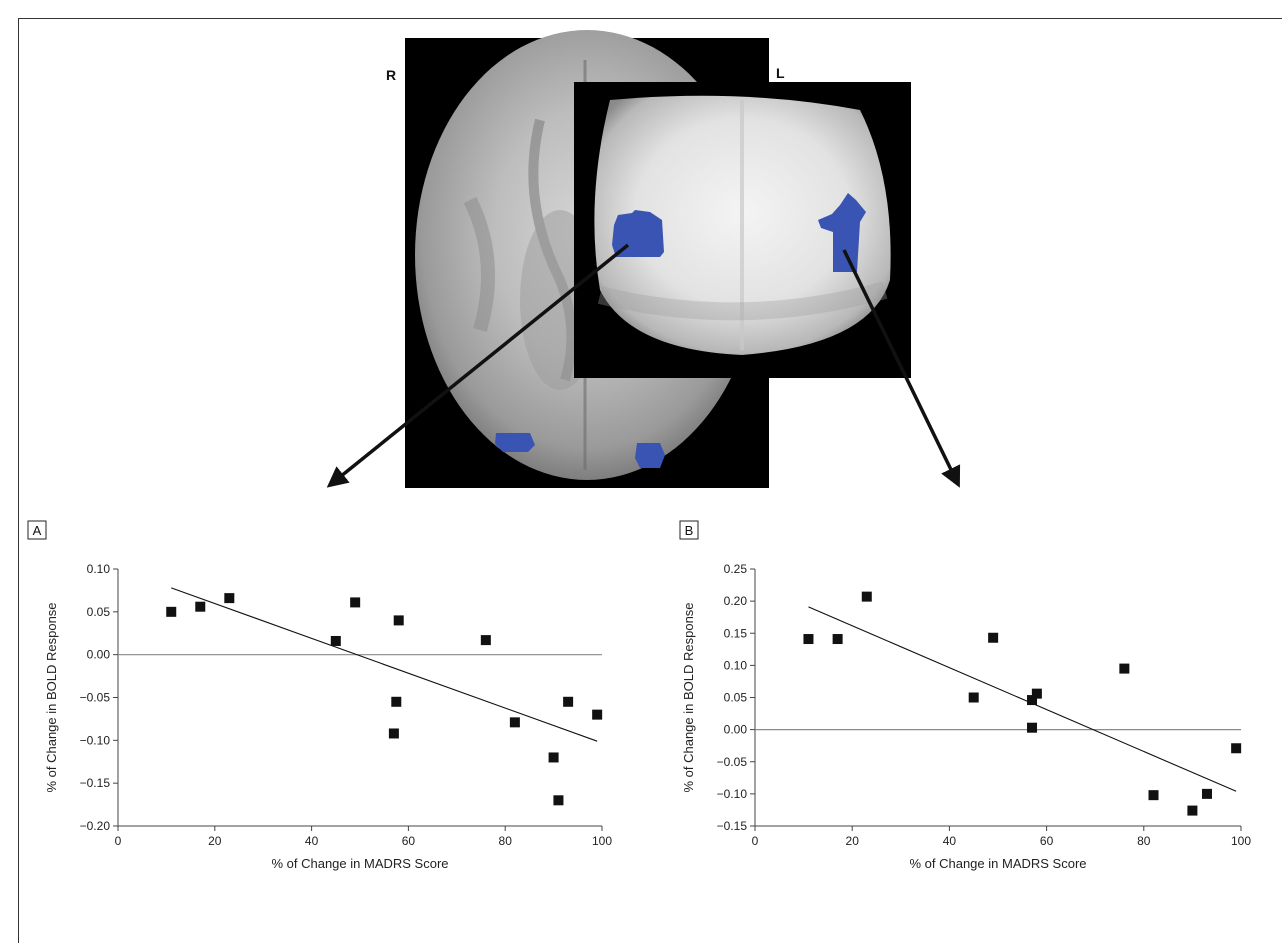 The width and height of the screenshot is (1285, 943). Describe the element at coordinates (650, 455) in the screenshot. I see `brain-region-occipital-left` at that location.